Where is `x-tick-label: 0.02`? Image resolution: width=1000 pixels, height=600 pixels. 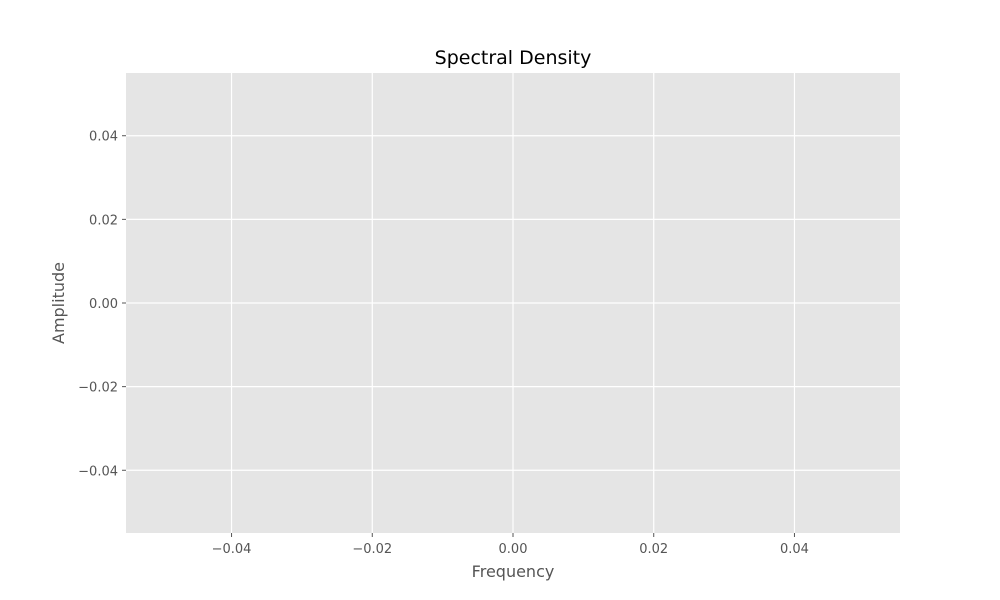 x-tick-label: 0.02 is located at coordinates (653, 549).